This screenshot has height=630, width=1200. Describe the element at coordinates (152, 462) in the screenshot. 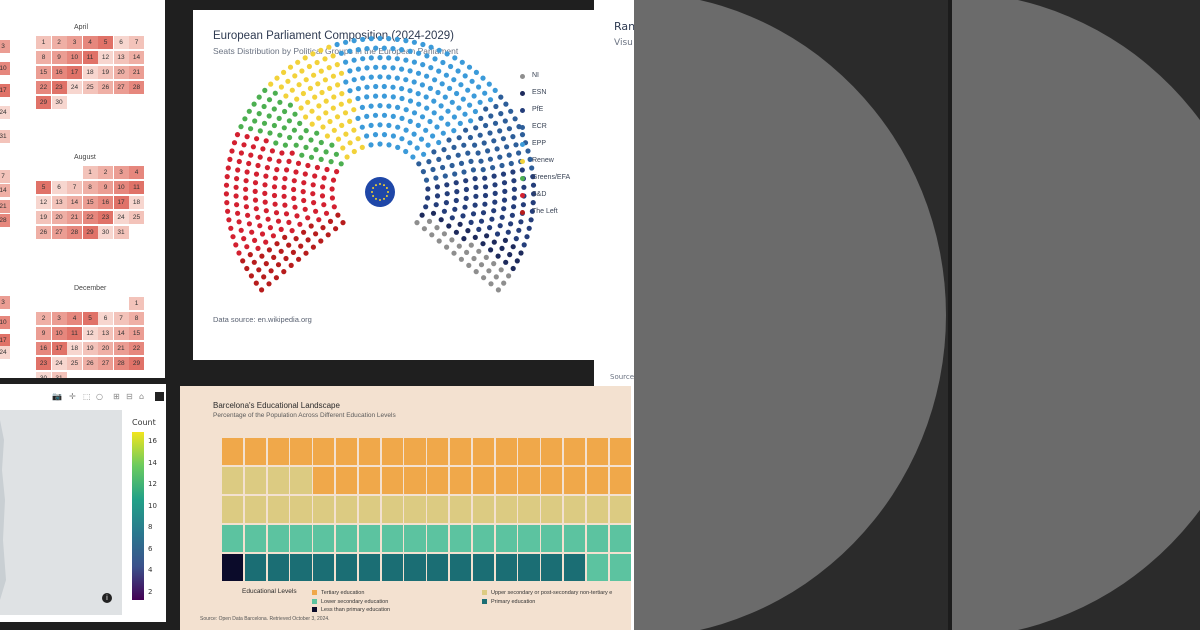

I see `colorbar-tick-label: 14` at that location.